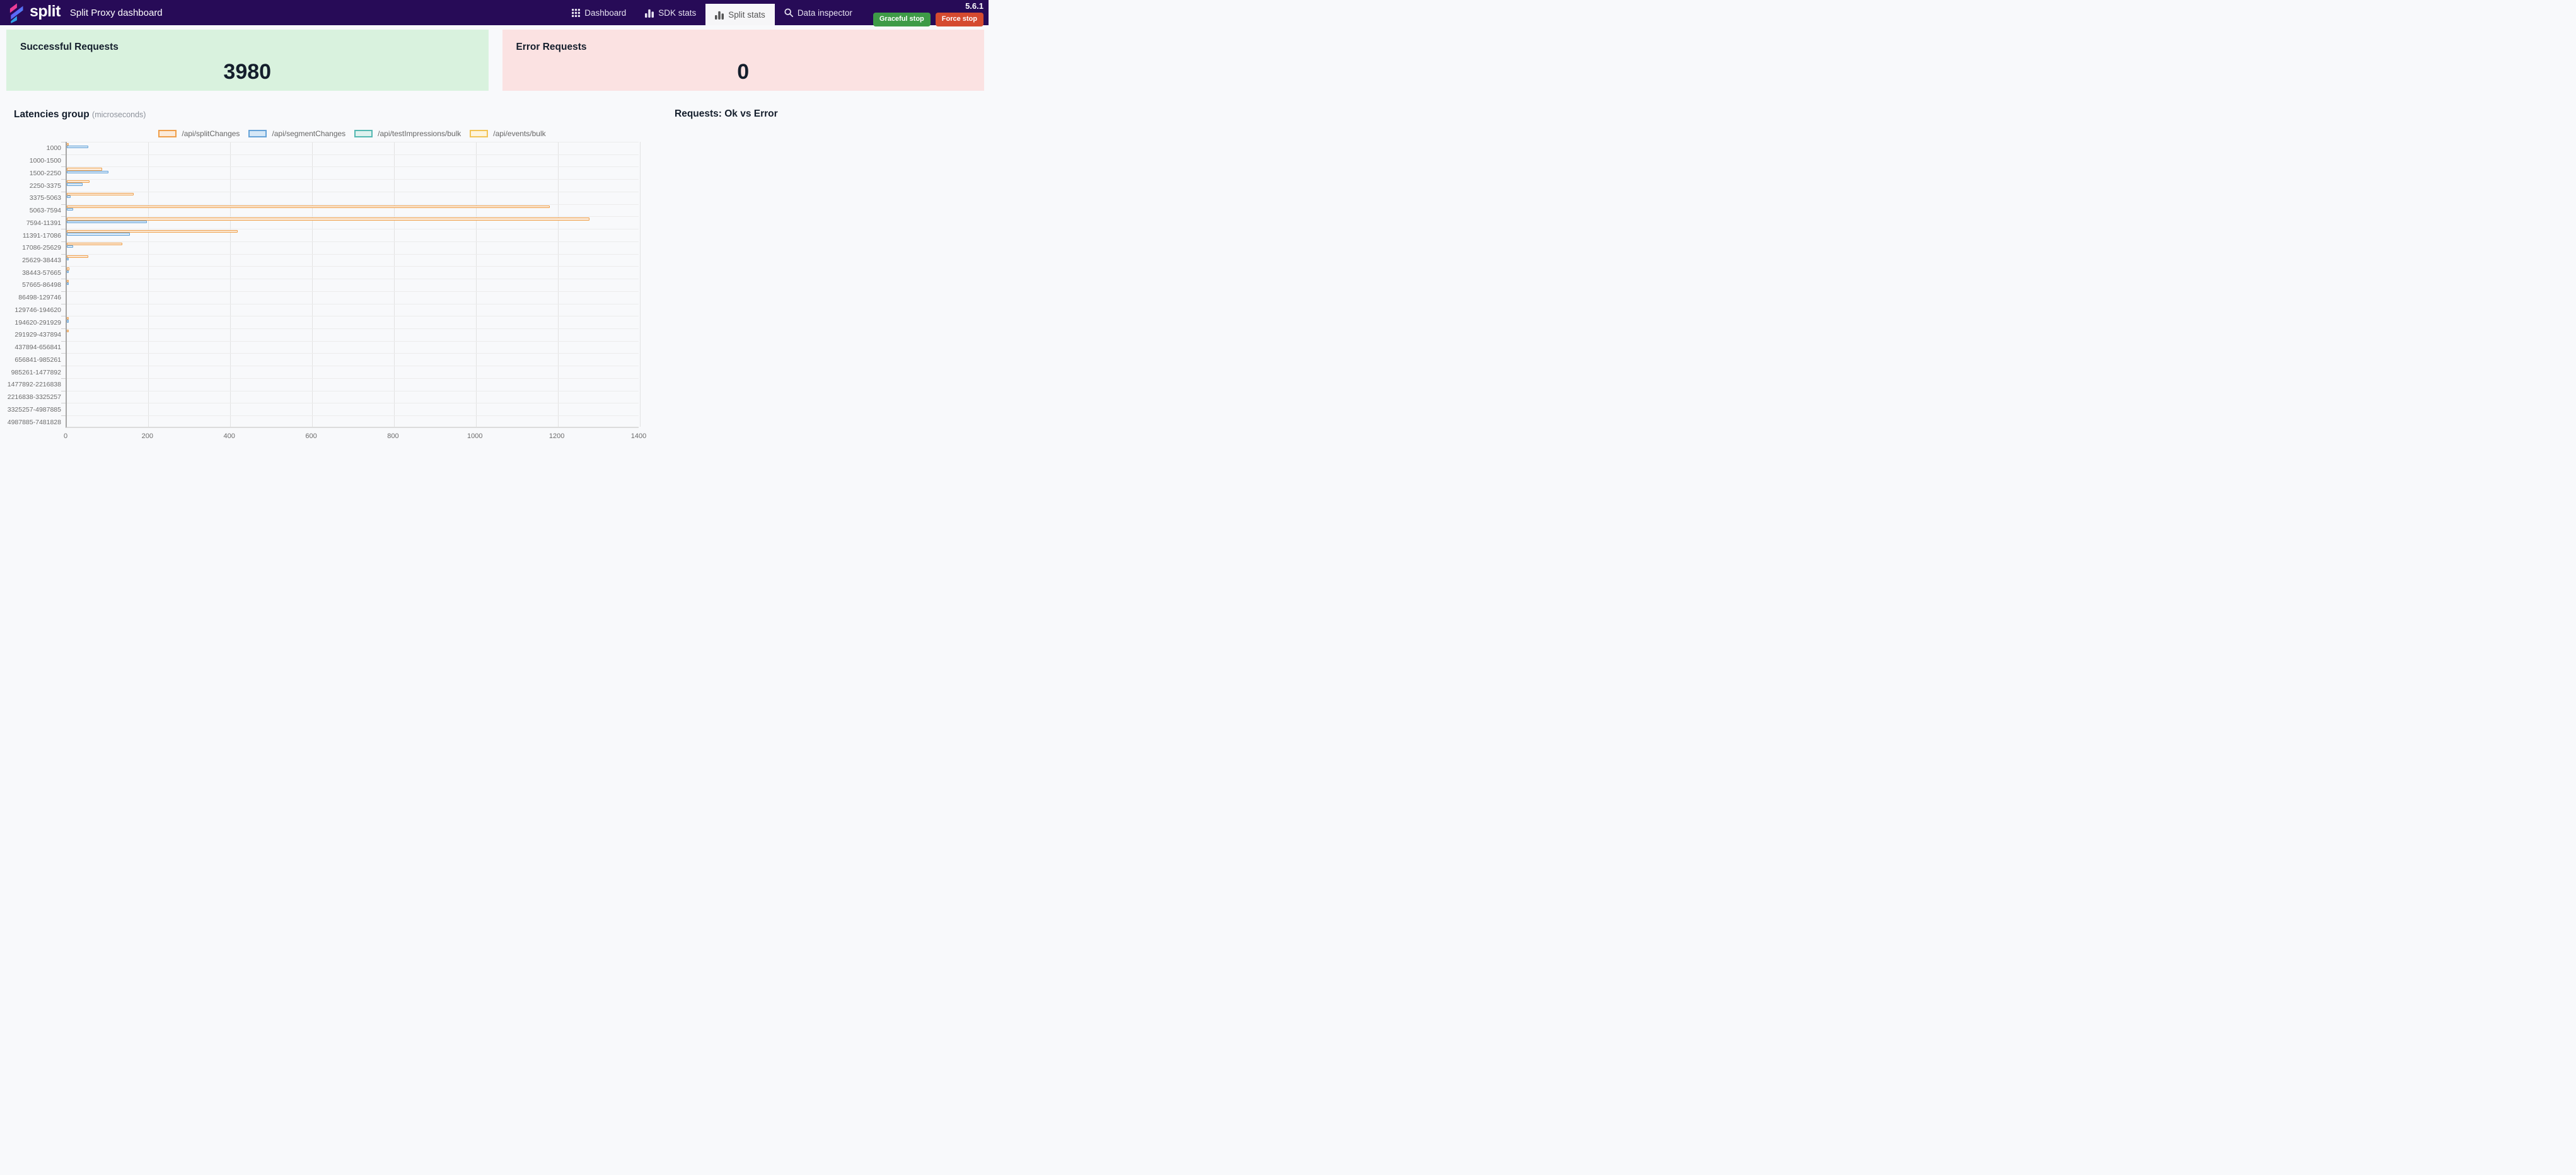 This screenshot has height=1175, width=2576. I want to click on tab-label: Split stats, so click(747, 15).